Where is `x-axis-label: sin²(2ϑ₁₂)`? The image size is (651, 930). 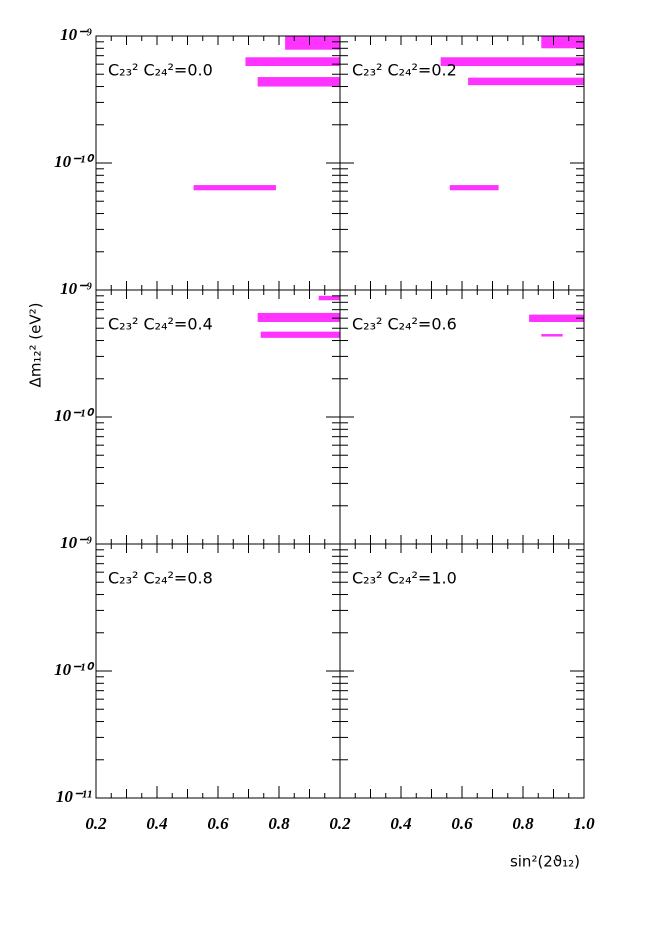 x-axis-label: sin²(2ϑ₁₂) is located at coordinates (545, 862).